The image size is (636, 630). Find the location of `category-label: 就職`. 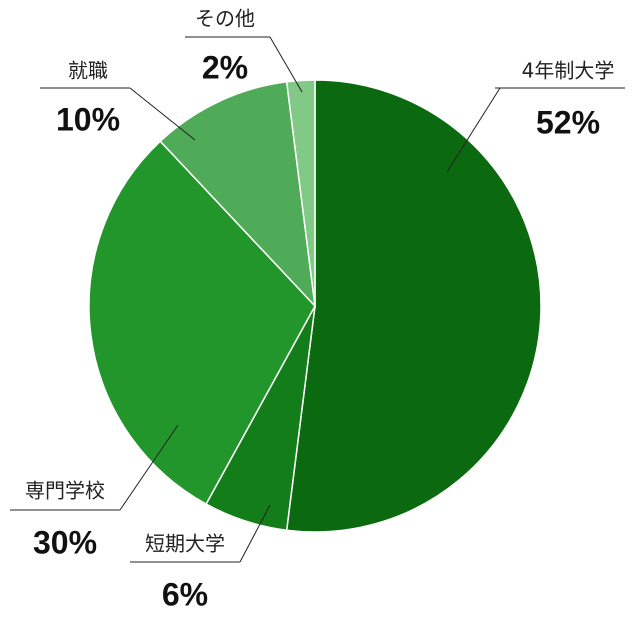

category-label: 就職 is located at coordinates (88, 71).